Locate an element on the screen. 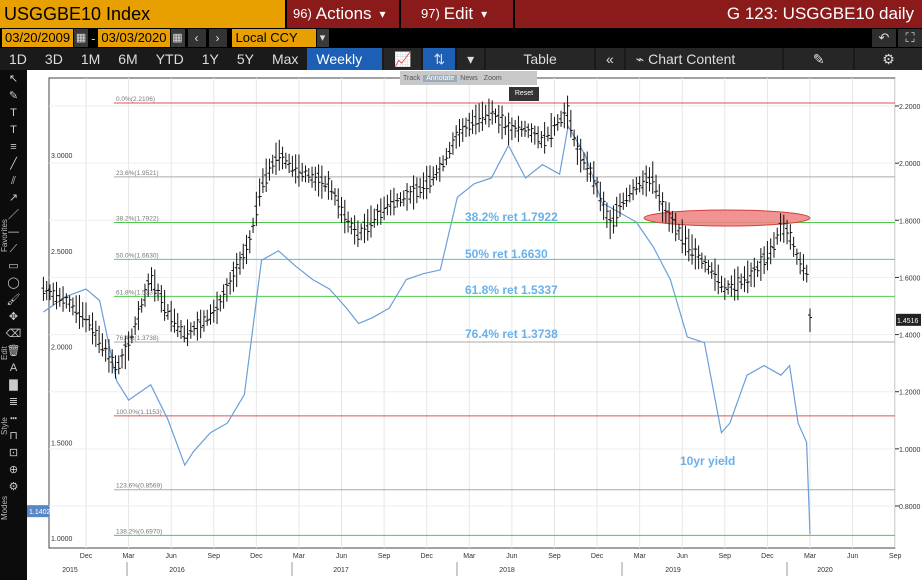 The height and width of the screenshot is (580, 922). period-3d: 3D is located at coordinates (53, 59).